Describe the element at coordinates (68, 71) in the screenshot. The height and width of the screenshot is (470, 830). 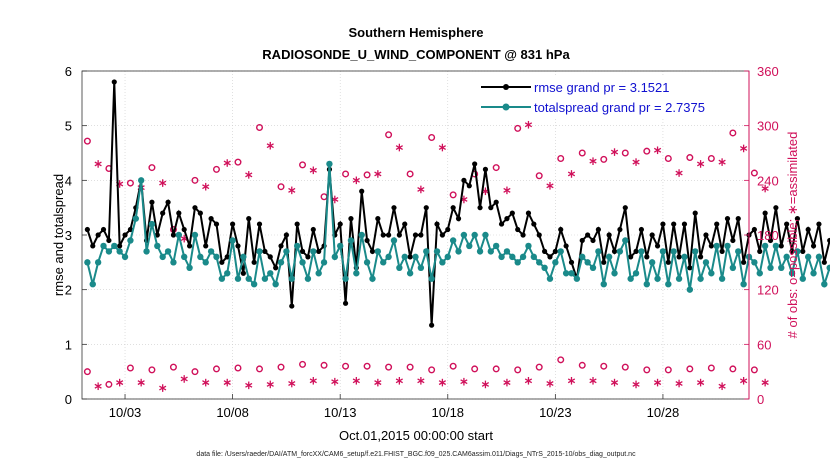
I see `y-tick-label-left: 6` at that location.